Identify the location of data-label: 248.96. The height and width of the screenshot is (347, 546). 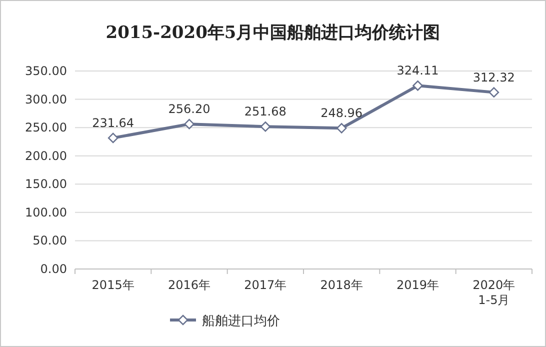
(341, 113).